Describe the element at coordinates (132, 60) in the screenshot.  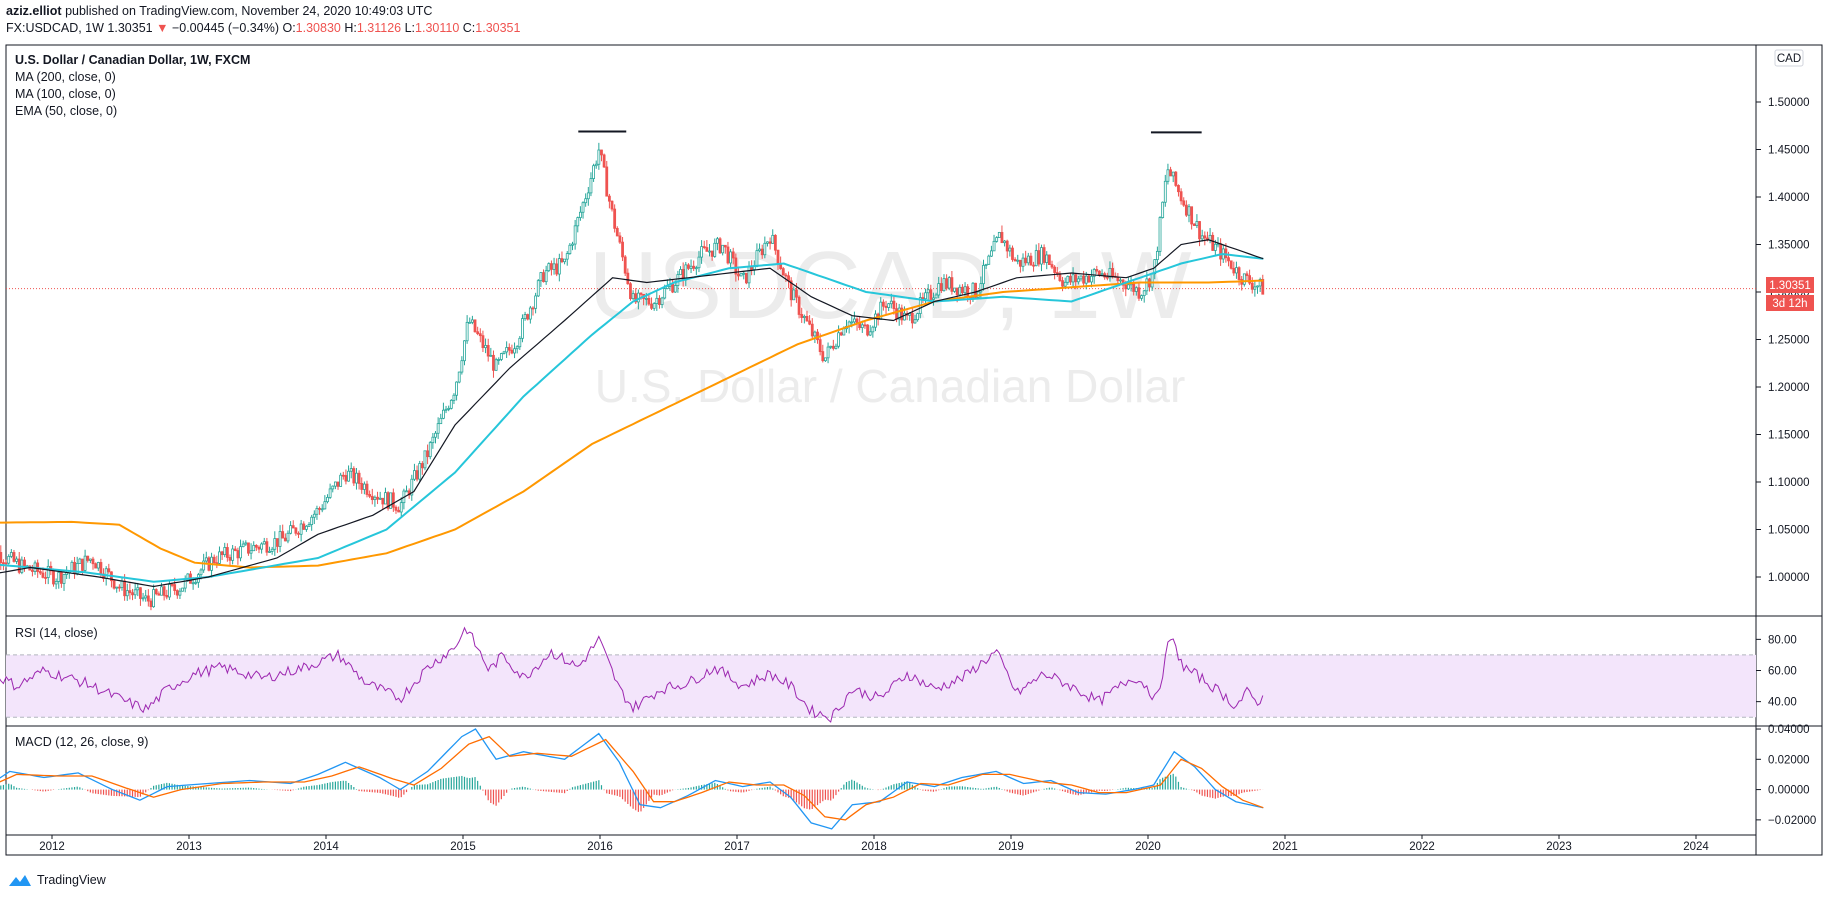
I see `legend-title: U.S. Dollar / Canadian Dollar, 1W, FXCM` at that location.